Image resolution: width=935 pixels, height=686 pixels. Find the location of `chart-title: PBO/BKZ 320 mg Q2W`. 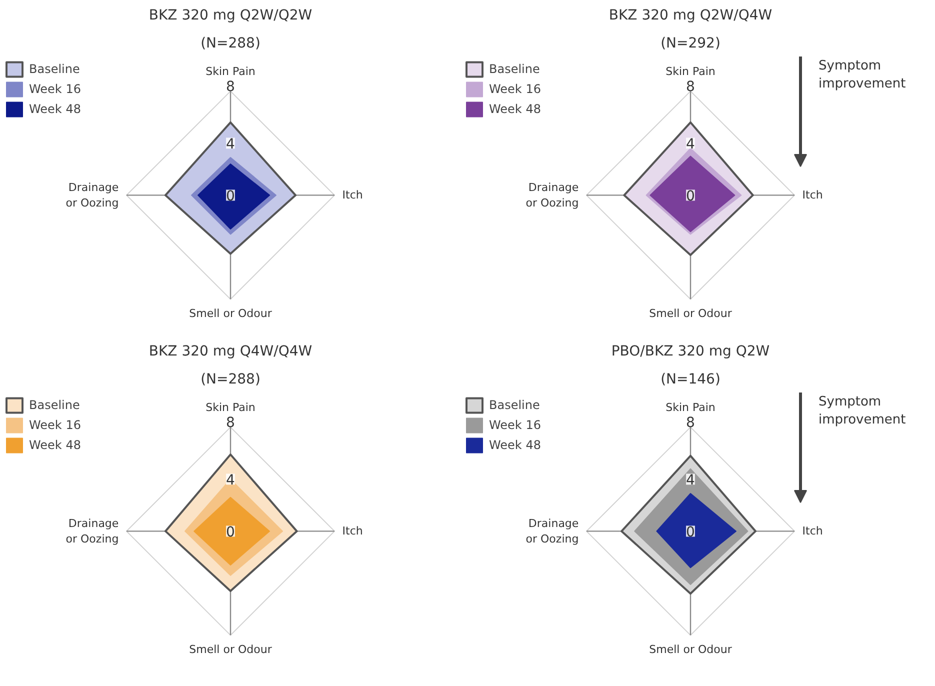

chart-title: PBO/BKZ 320 mg Q2W is located at coordinates (690, 352).